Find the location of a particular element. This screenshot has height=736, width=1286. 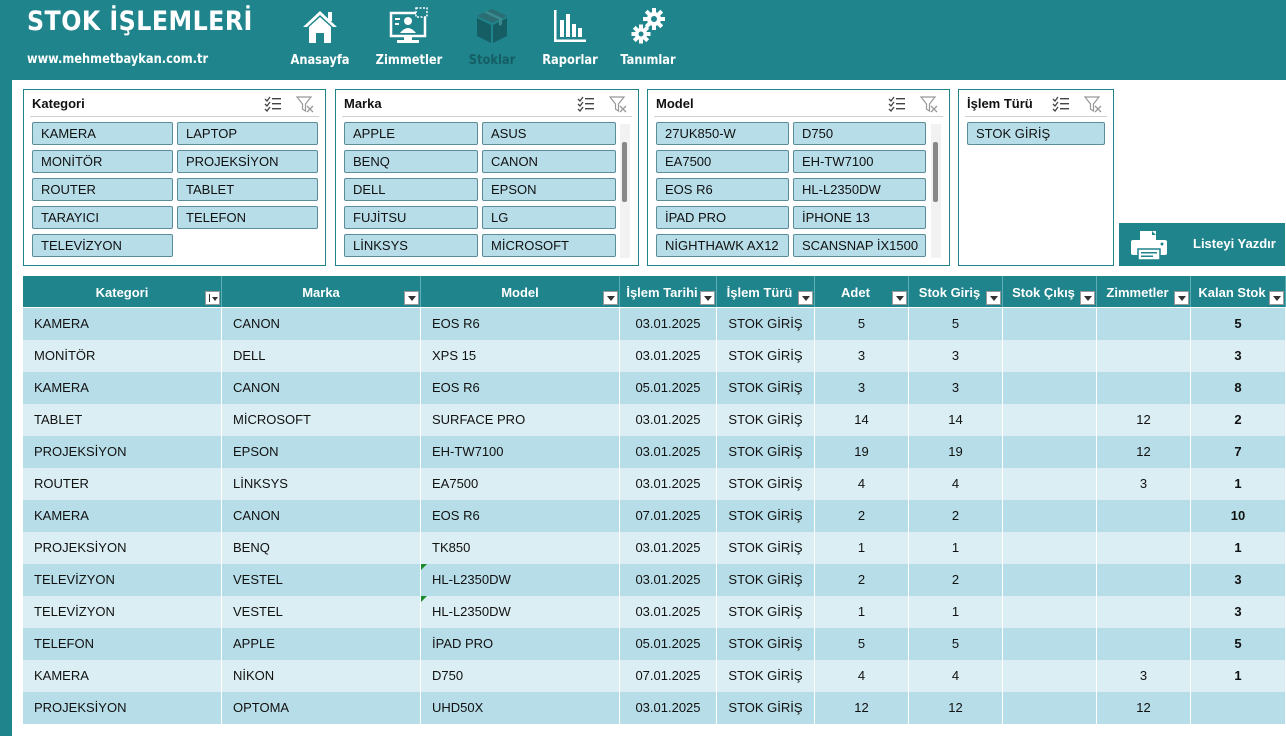

cell-kalan-stok: 5 is located at coordinates (1238, 324).